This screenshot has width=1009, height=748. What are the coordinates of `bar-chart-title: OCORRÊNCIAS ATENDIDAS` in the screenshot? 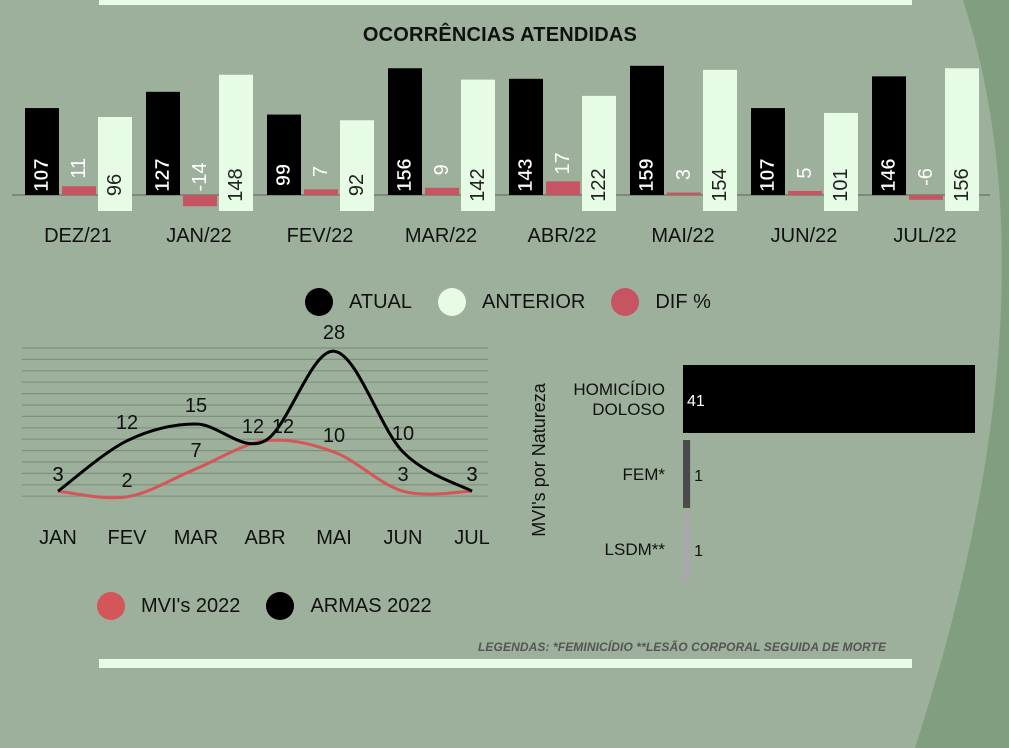 It's located at (500, 35).